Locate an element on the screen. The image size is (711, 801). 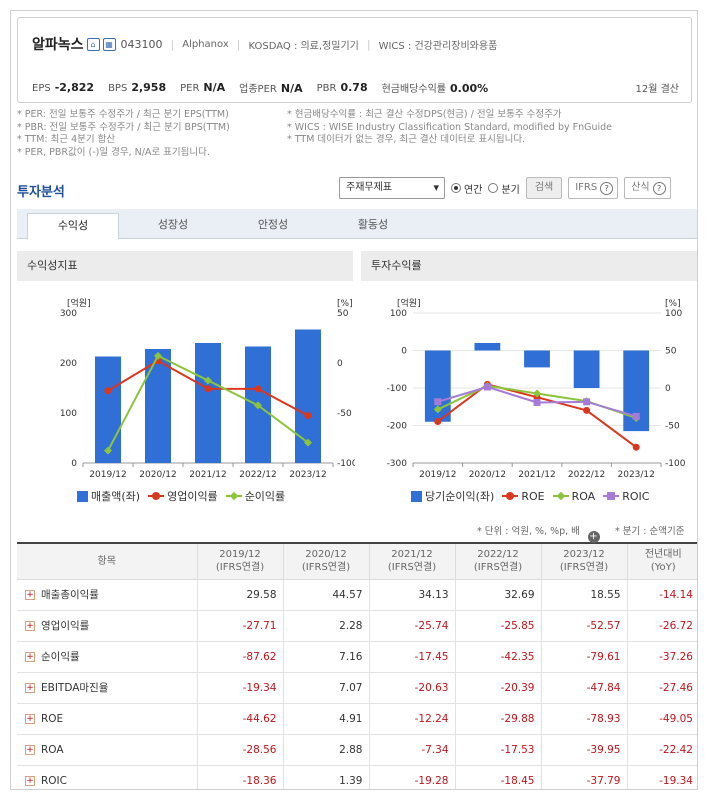
value-cell: -17.53 is located at coordinates (497, 750).